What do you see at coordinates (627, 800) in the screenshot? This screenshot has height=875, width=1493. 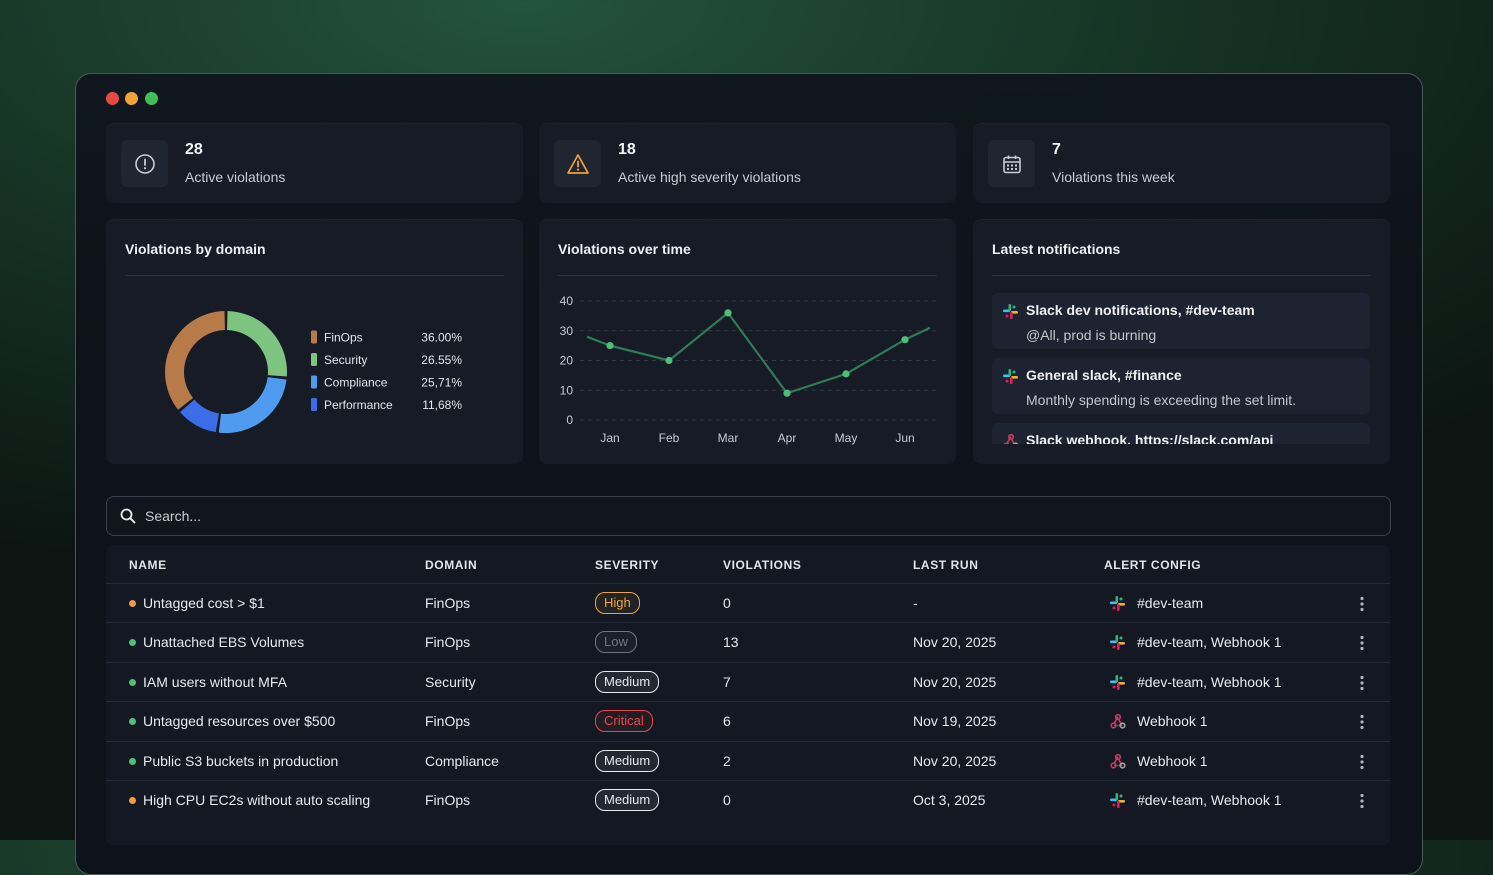 I see `severity-pill: Medium` at bounding box center [627, 800].